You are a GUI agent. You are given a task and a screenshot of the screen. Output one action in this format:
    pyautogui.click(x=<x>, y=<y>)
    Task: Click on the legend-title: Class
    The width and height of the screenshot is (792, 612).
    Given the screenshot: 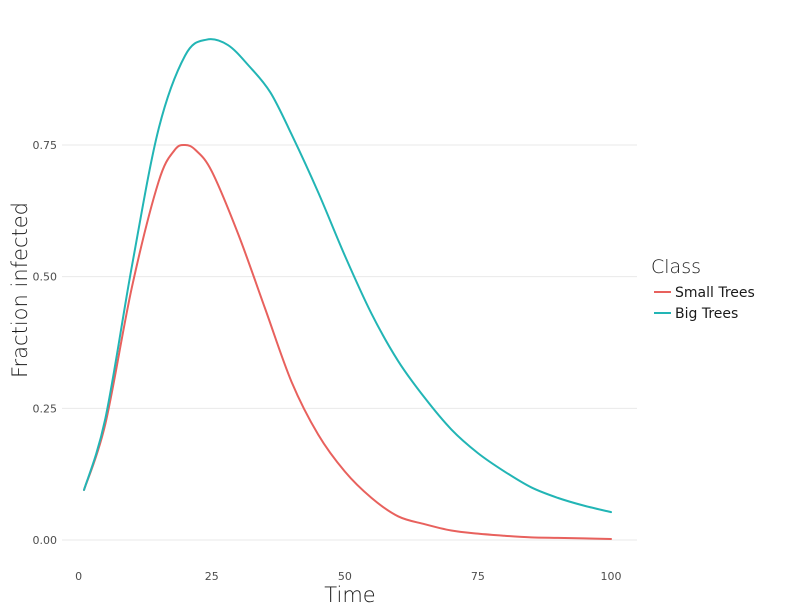 What is the action you would take?
    pyautogui.click(x=676, y=267)
    